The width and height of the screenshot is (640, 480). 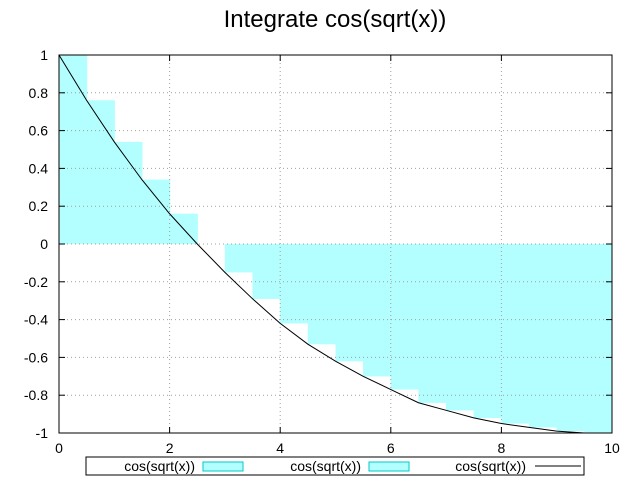 I want to click on x-tick-label-1: 2, so click(x=170, y=448).